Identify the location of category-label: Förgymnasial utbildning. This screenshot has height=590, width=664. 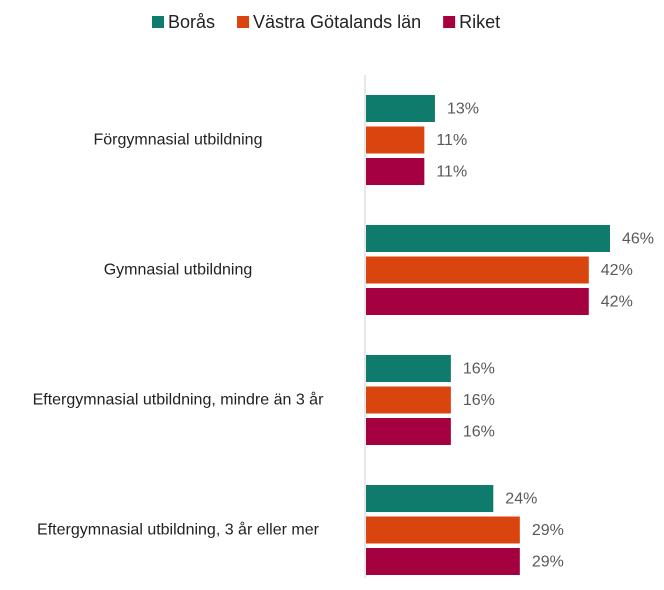
(178, 140).